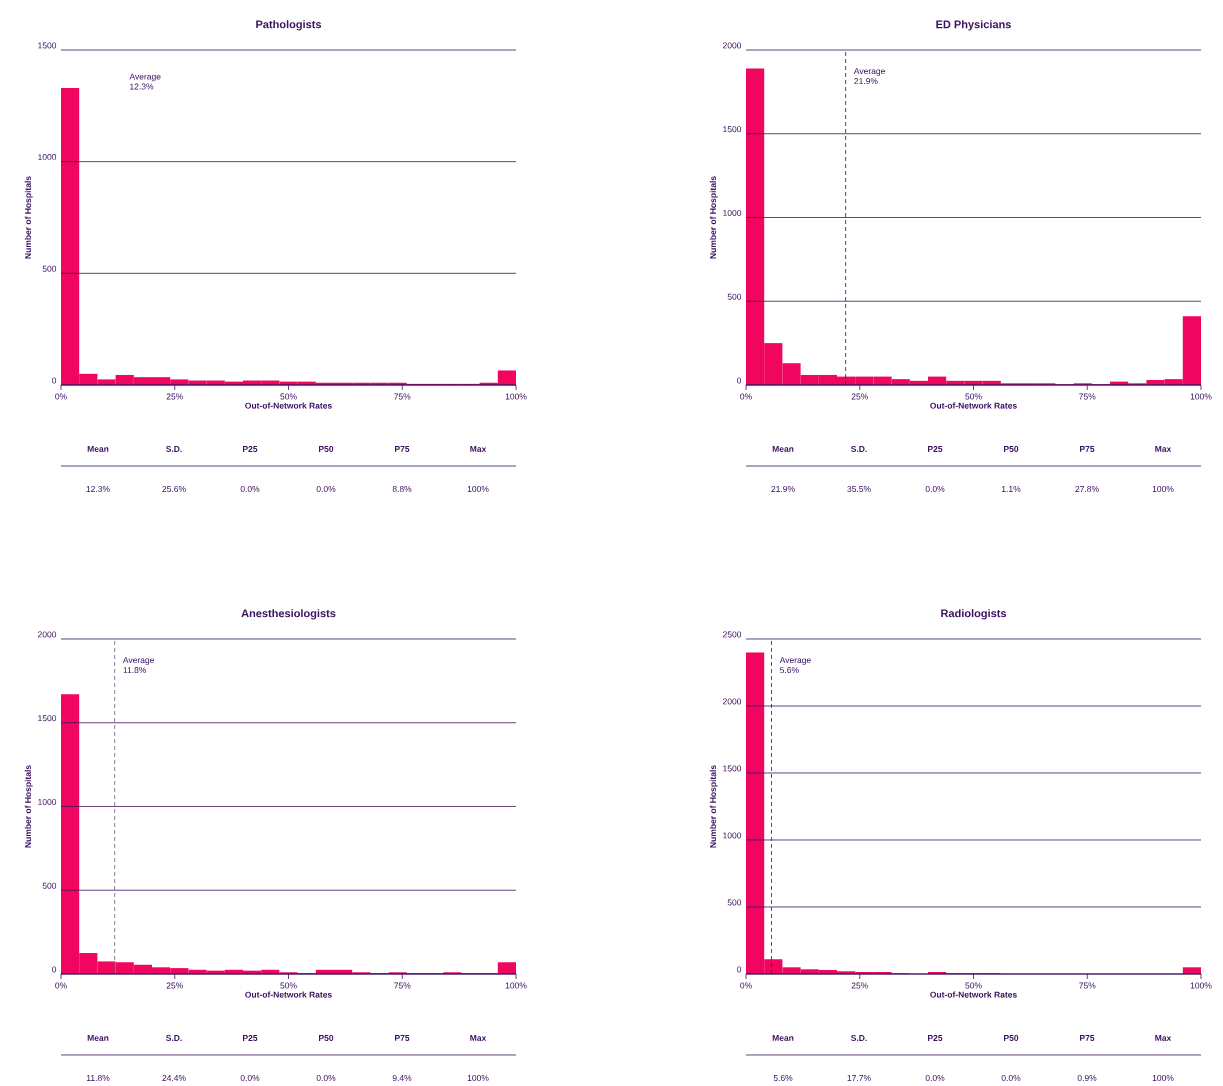 The height and width of the screenshot is (1086, 1223). I want to click on text: 1.1%, so click(1011, 489).